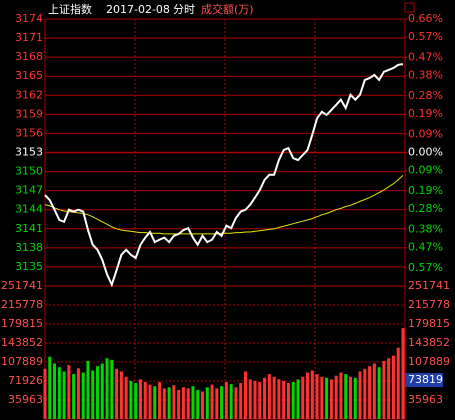 This screenshot has width=455, height=420. I want to click on volume-tick-label: 35963, so click(25, 399).